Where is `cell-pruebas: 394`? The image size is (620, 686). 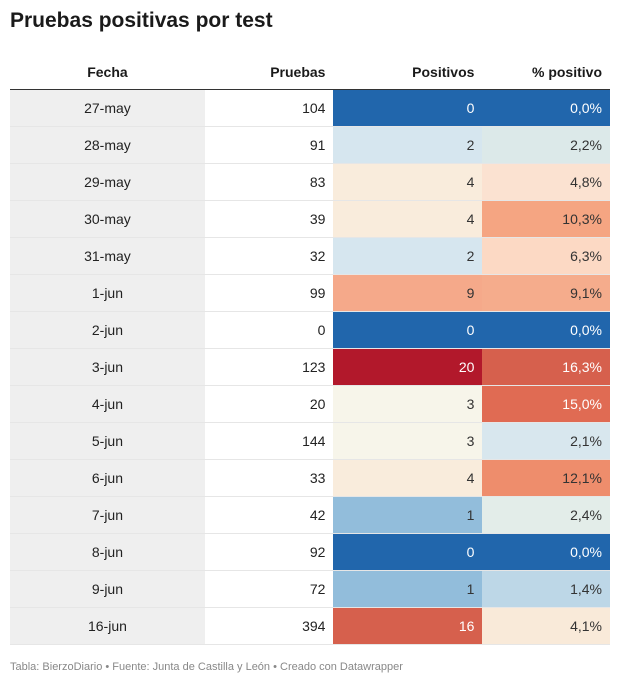 cell-pruebas: 394 is located at coordinates (269, 626).